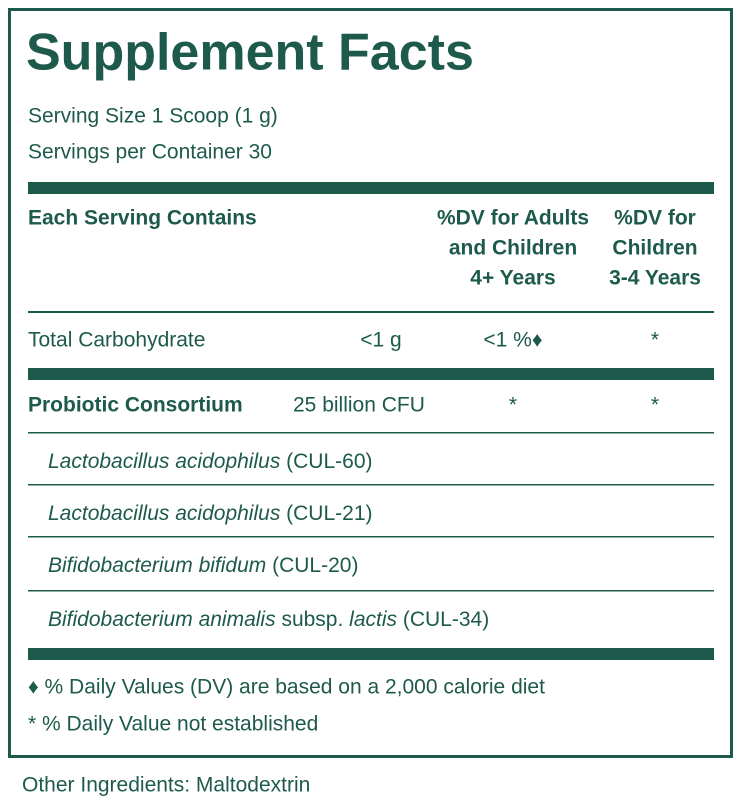  What do you see at coordinates (655, 218) in the screenshot?
I see `header-dv-children: %DV for` at bounding box center [655, 218].